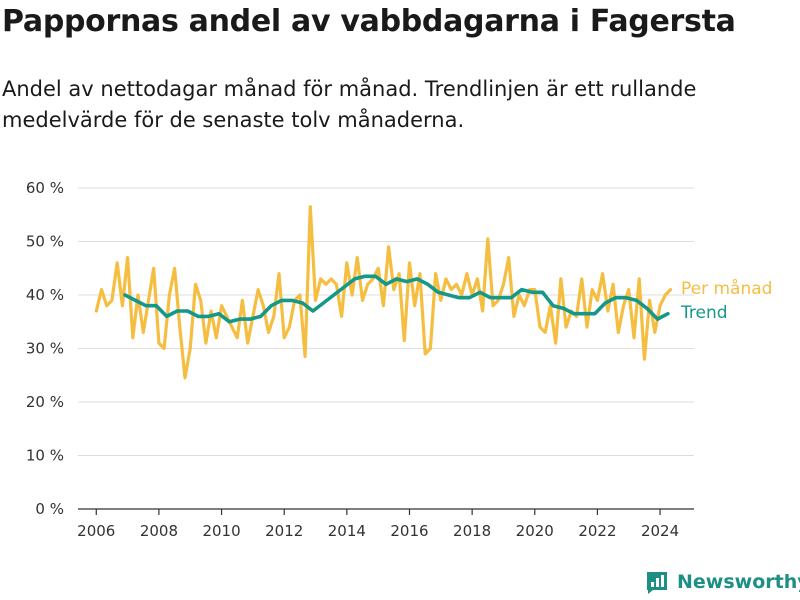 Image resolution: width=800 pixels, height=600 pixels. What do you see at coordinates (45, 188) in the screenshot?
I see `y-tick-label: 60 %` at bounding box center [45, 188].